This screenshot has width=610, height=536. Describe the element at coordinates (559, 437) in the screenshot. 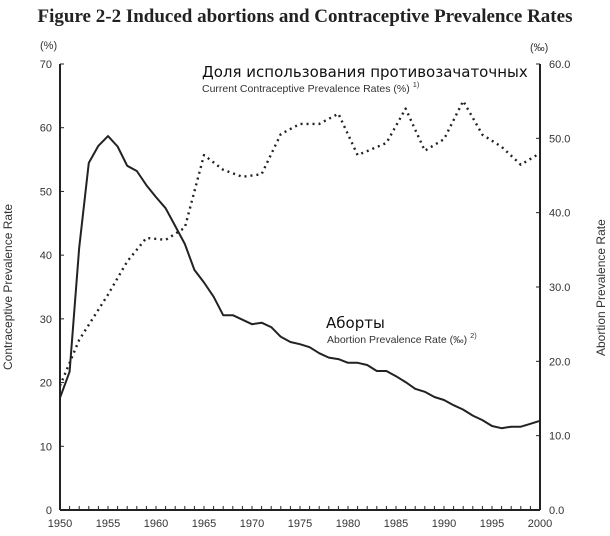

I see `right-axis-tick-label: 10.0` at that location.